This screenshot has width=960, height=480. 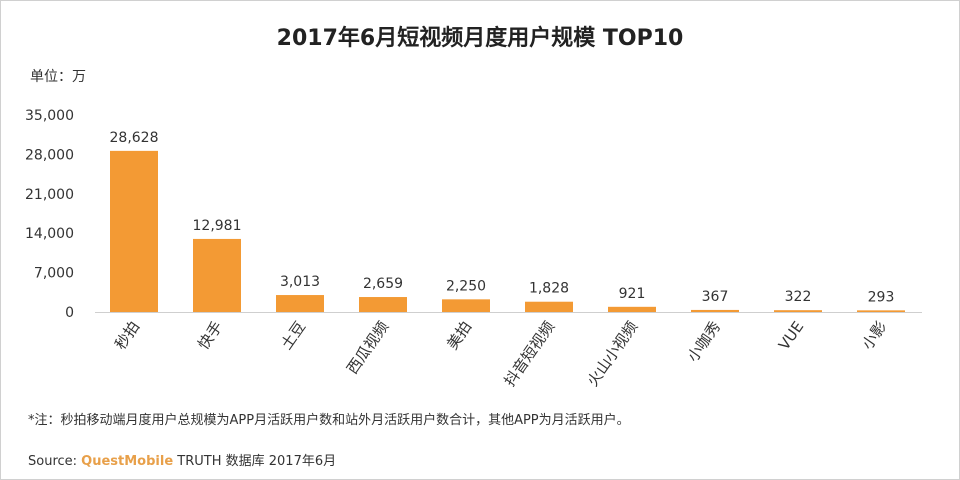 What do you see at coordinates (530, 354) in the screenshot?
I see `x-tick-label: 抖音短视频` at bounding box center [530, 354].